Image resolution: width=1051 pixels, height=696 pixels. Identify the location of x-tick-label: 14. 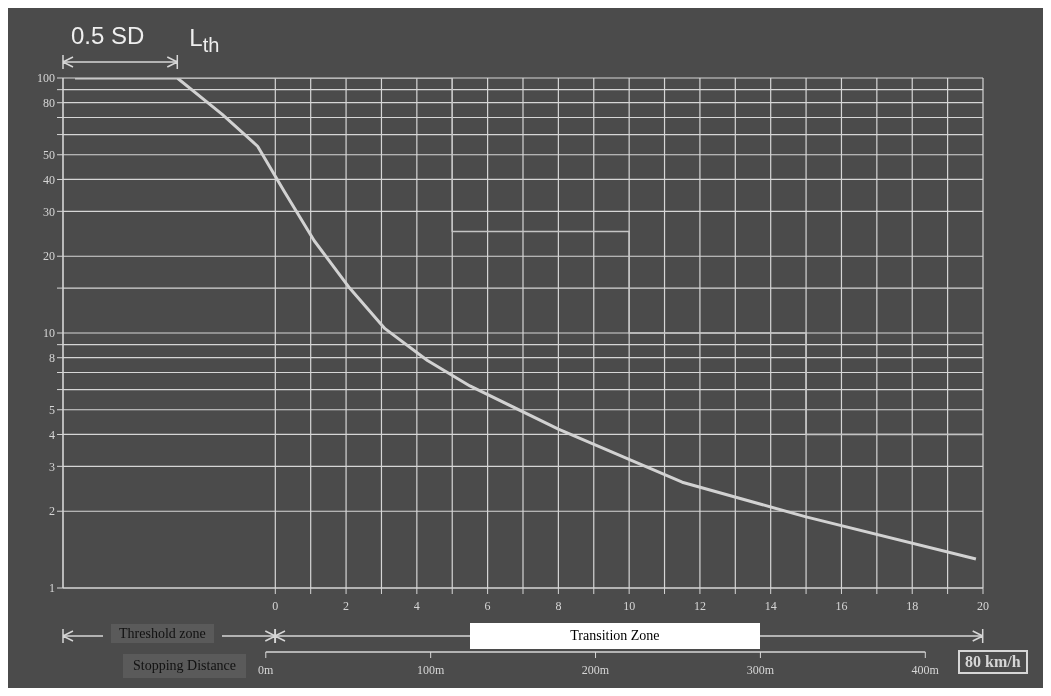
(770, 606).